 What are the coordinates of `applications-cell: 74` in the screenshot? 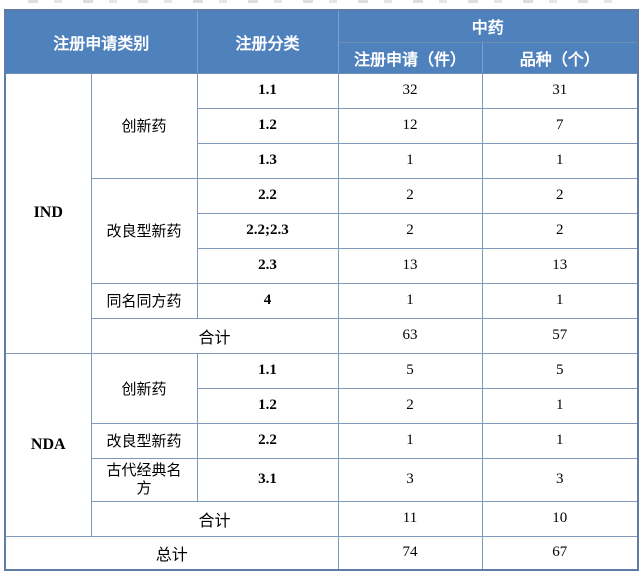 It's located at (410, 553).